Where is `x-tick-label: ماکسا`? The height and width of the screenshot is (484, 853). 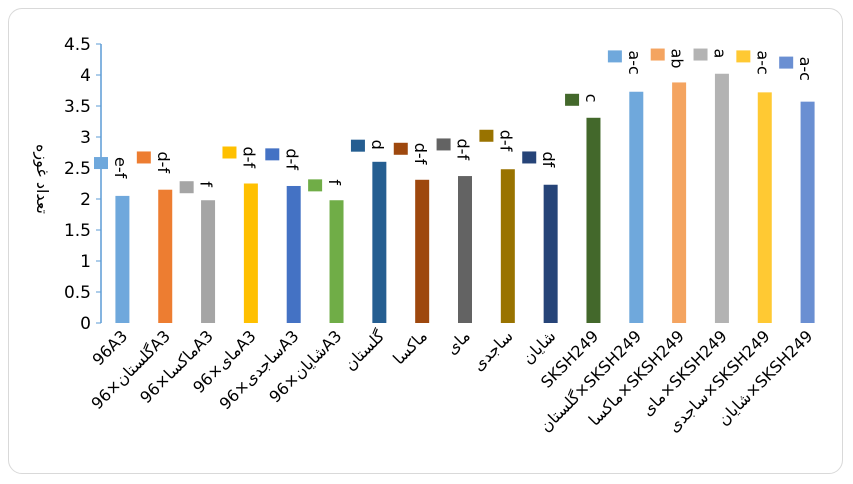
x-tick-label: ماکسا is located at coordinates (410, 347).